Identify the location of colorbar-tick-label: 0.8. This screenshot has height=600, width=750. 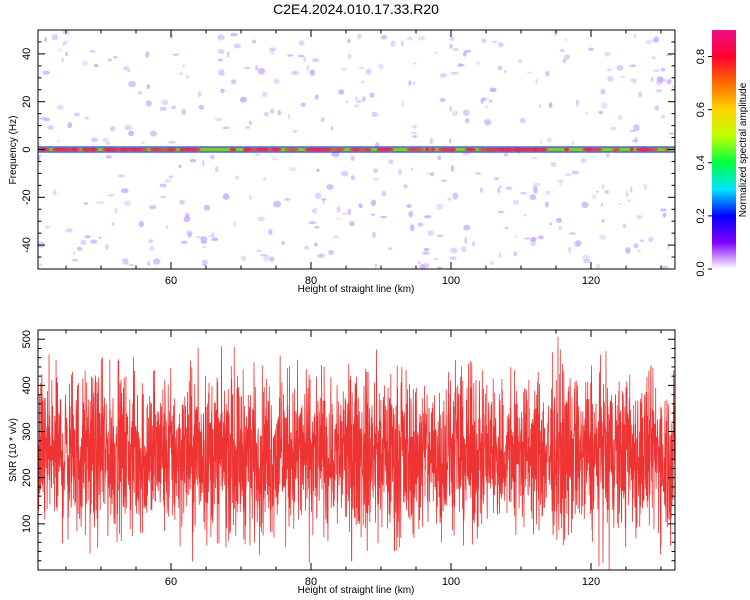
(701, 56).